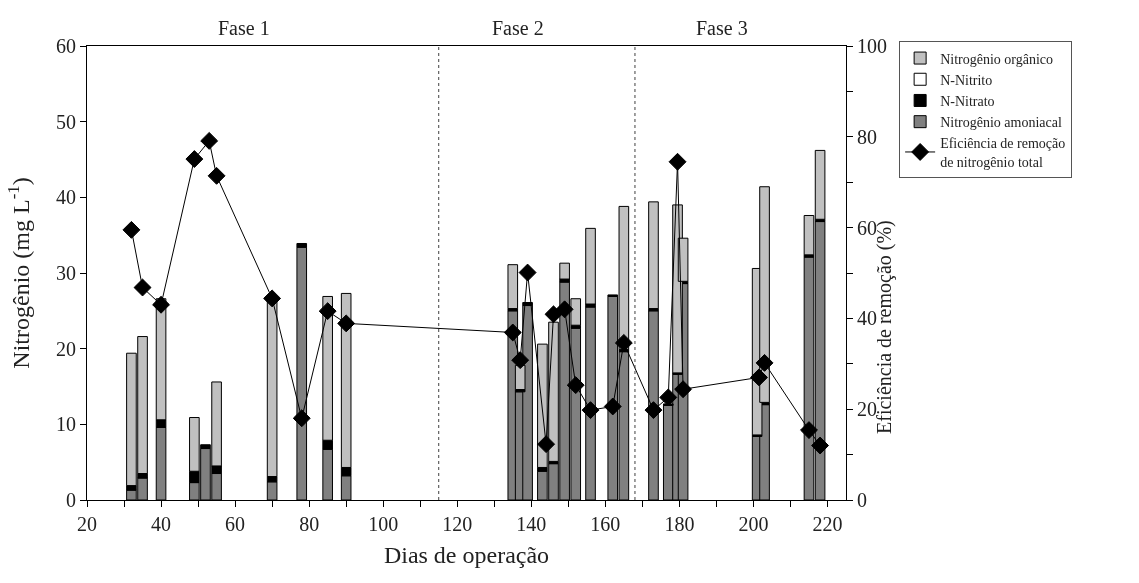 The width and height of the screenshot is (1139, 583). What do you see at coordinates (66, 121) in the screenshot?
I see `y-tick-label: 50` at bounding box center [66, 121].